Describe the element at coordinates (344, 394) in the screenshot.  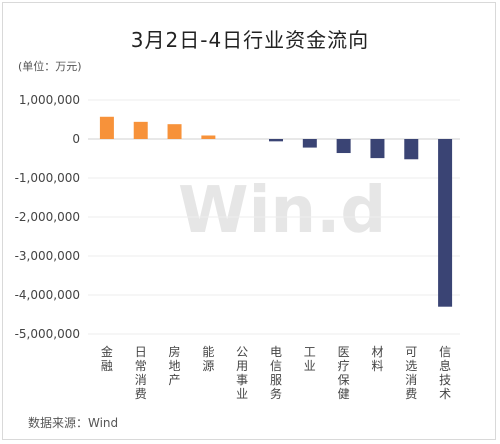
I see `x-category-label: 健` at that location.